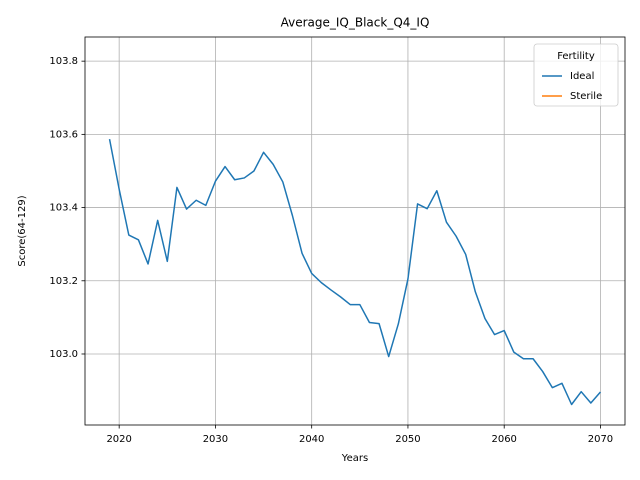 The image size is (640, 480). What do you see at coordinates (63, 281) in the screenshot?
I see `y-tick-label: 103.2` at bounding box center [63, 281].